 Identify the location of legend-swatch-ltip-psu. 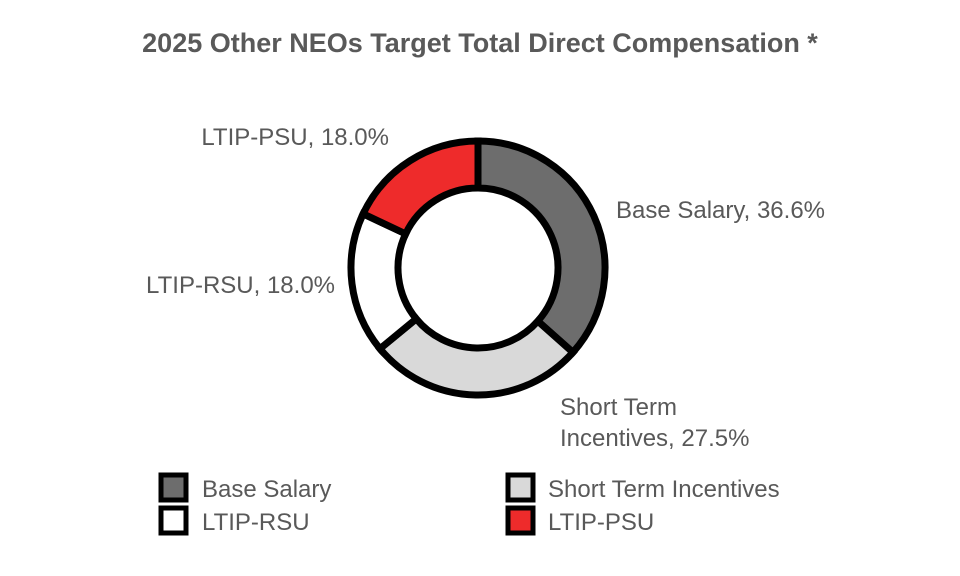
(520, 520).